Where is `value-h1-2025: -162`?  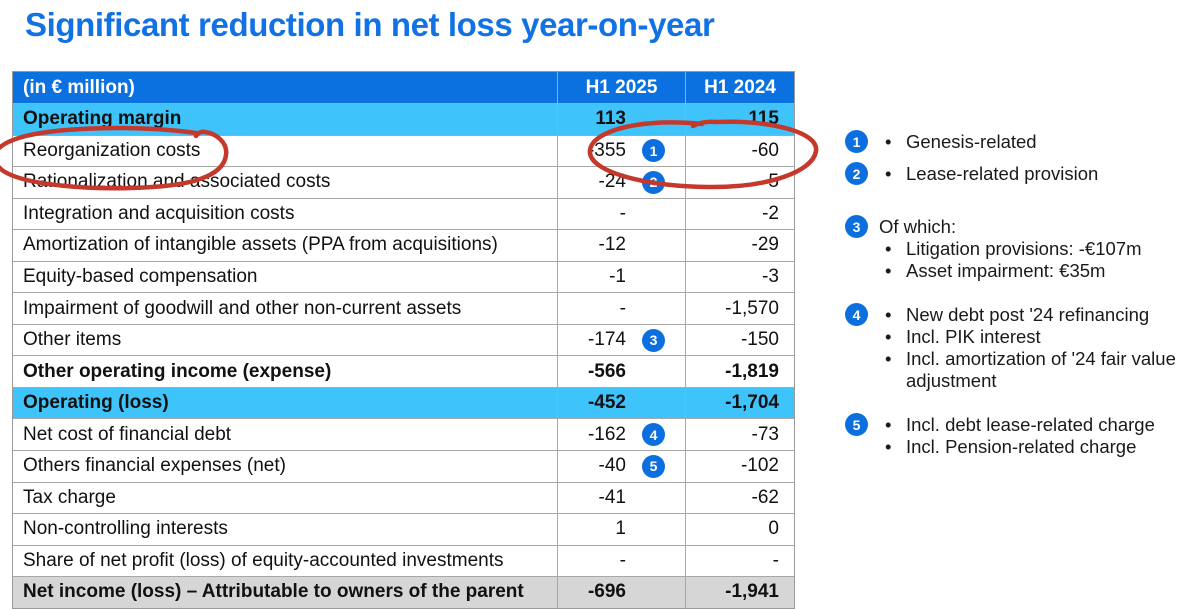
value-h1-2025: -162 is located at coordinates (606, 434).